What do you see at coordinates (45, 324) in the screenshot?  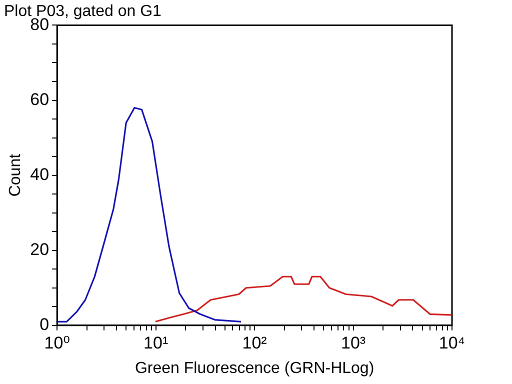 I see `y-tick-label: 0` at bounding box center [45, 324].